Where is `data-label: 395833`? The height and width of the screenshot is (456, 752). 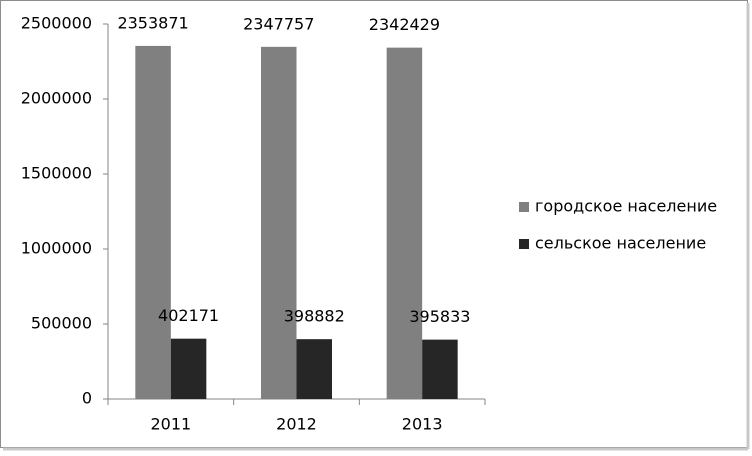 data-label: 395833 is located at coordinates (439, 316).